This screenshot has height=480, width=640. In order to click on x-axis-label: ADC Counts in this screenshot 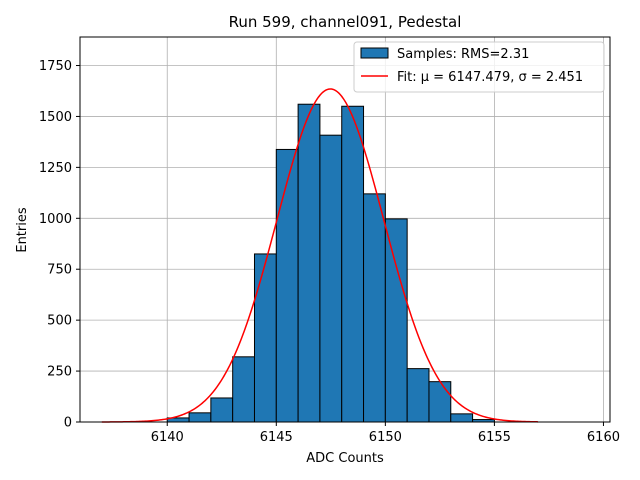, I will do `click(345, 458)`.